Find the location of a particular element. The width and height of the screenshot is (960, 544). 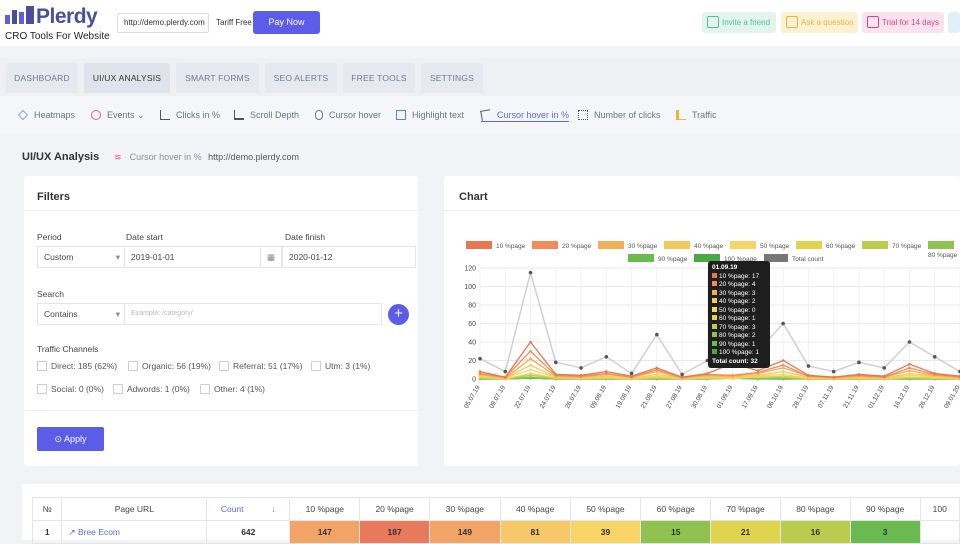

subnav-scroll-depth: Scroll Depth is located at coordinates (266, 116).